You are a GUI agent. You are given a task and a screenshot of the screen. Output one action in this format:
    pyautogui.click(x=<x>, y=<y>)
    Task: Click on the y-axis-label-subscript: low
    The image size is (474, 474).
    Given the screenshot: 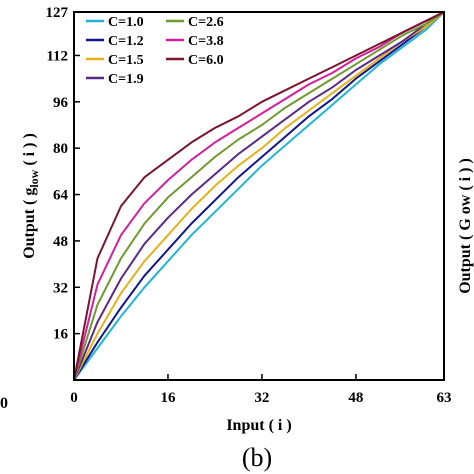 What is the action you would take?
    pyautogui.click(x=34, y=178)
    